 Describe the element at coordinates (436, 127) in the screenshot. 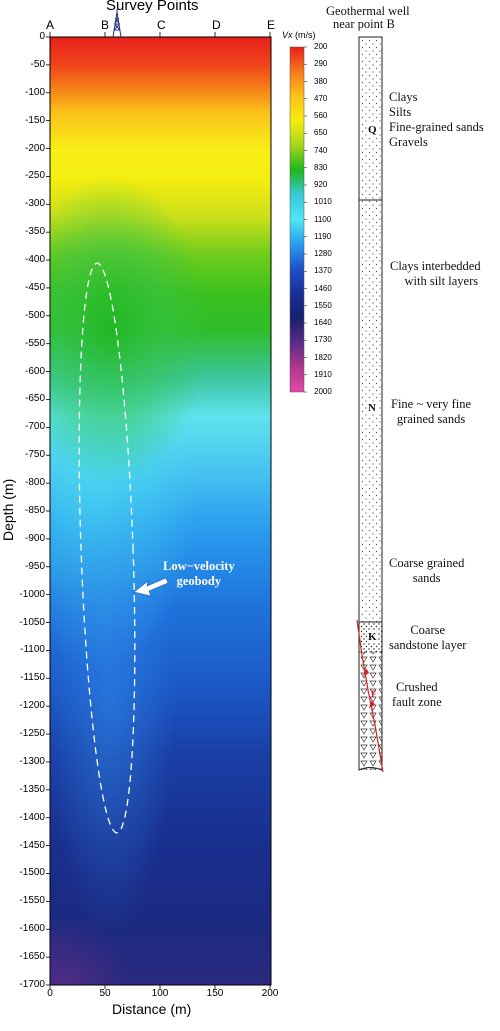

I see `lithology-q-line3: Fine-grained sands` at that location.